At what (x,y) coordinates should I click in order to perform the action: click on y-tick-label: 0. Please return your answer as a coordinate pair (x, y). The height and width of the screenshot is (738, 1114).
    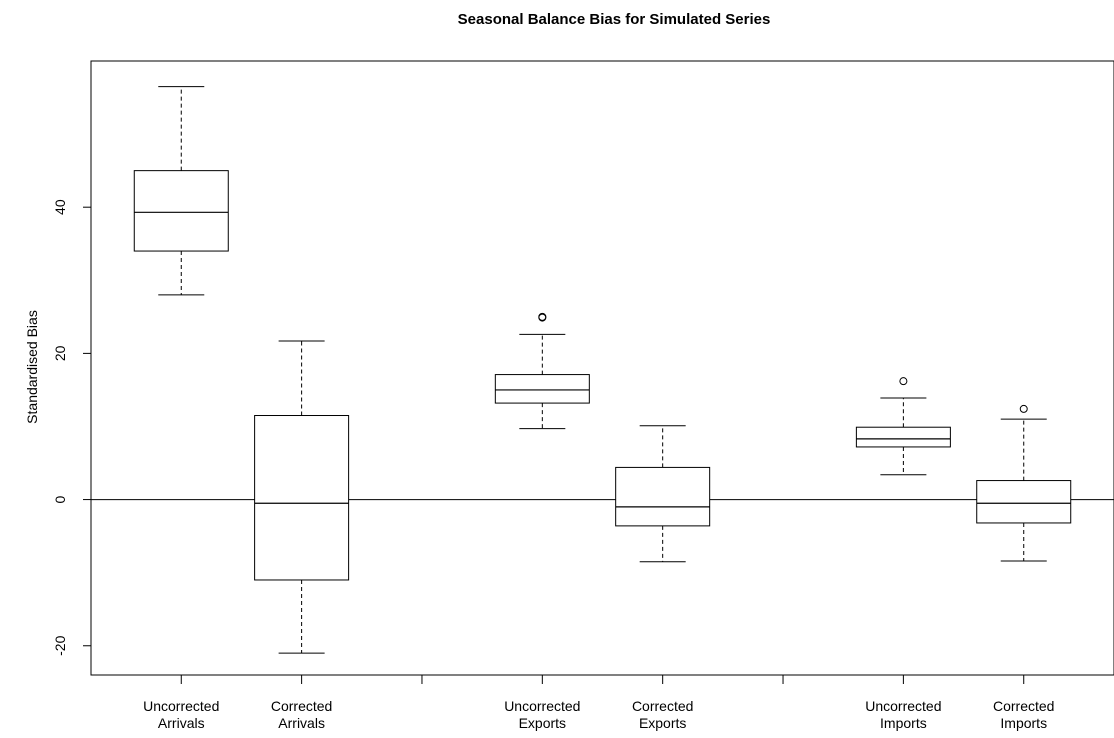
    Looking at the image, I should click on (60, 499).